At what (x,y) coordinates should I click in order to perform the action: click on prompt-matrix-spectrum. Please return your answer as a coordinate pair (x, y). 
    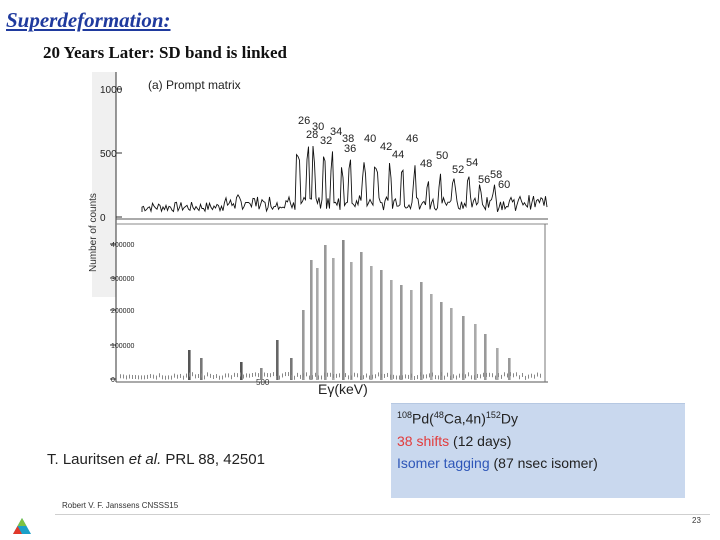
    Looking at the image, I should click on (344, 179).